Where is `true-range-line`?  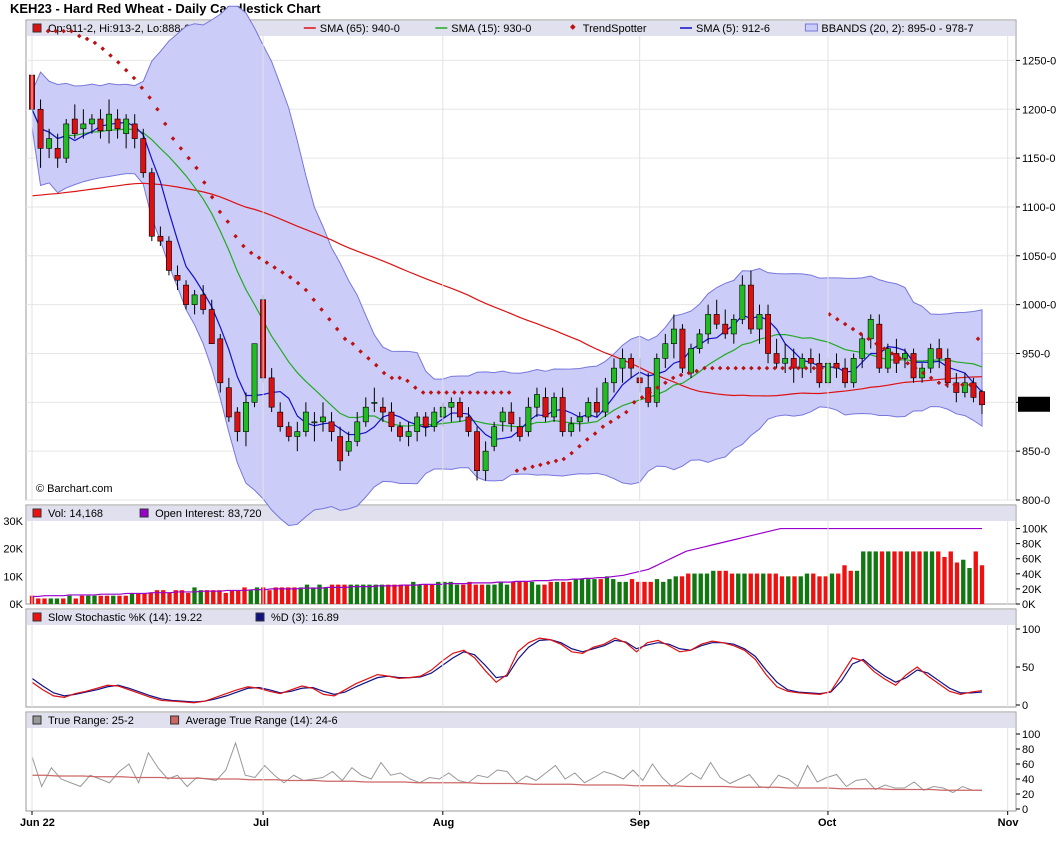 true-range-line is located at coordinates (506, 767).